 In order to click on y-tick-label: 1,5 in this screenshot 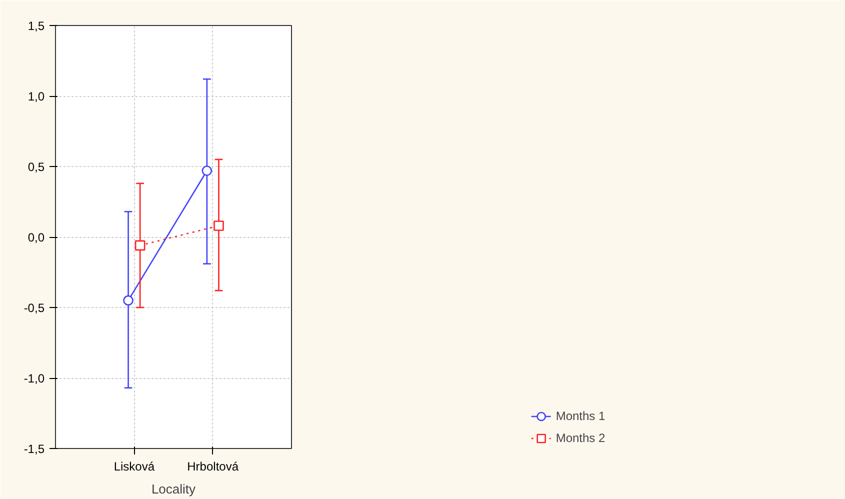, I will do `click(36, 26)`.